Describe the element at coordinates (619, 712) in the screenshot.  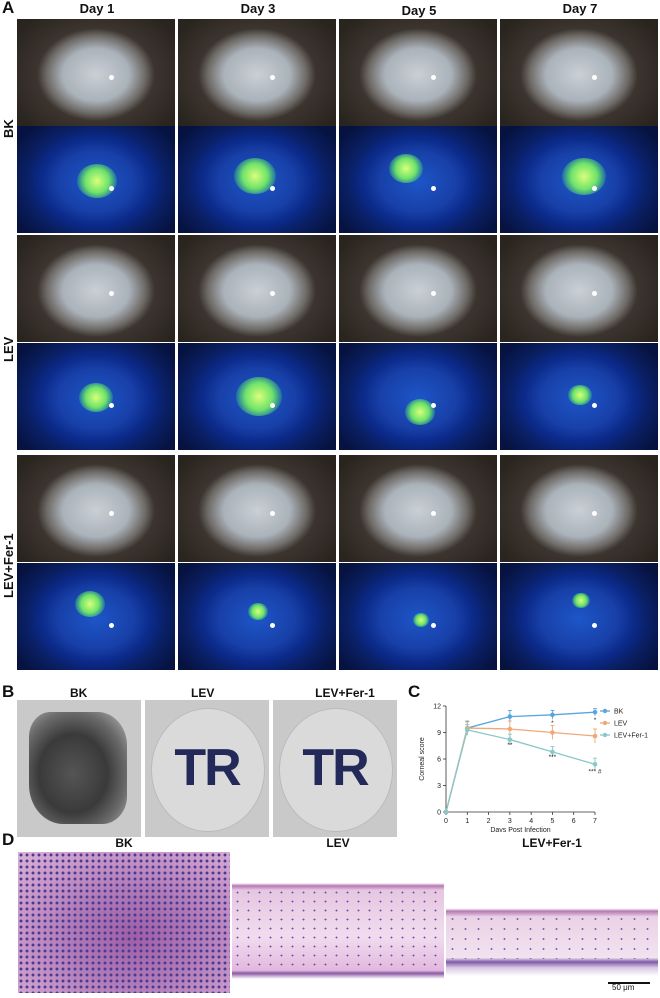
I see `legend-label-bk: BK` at that location.